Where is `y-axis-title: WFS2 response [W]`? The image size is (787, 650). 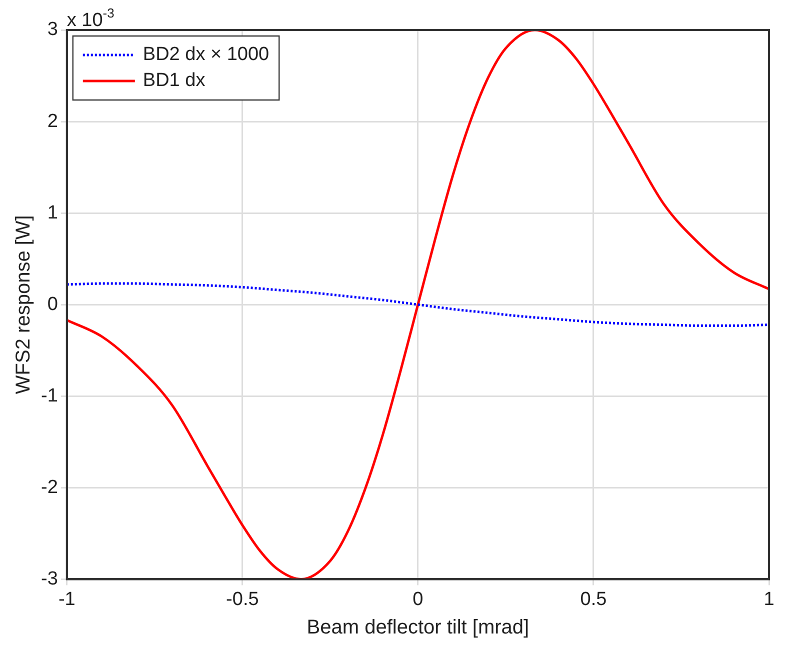 y-axis-title: WFS2 response [W] is located at coordinates (23, 304).